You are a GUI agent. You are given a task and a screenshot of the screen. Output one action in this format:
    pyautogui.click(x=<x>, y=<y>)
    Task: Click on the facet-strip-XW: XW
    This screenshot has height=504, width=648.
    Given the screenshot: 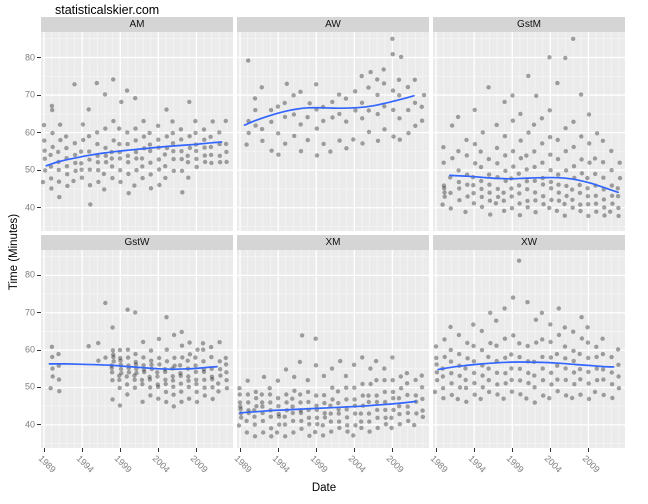 What is the action you would take?
    pyautogui.click(x=529, y=242)
    